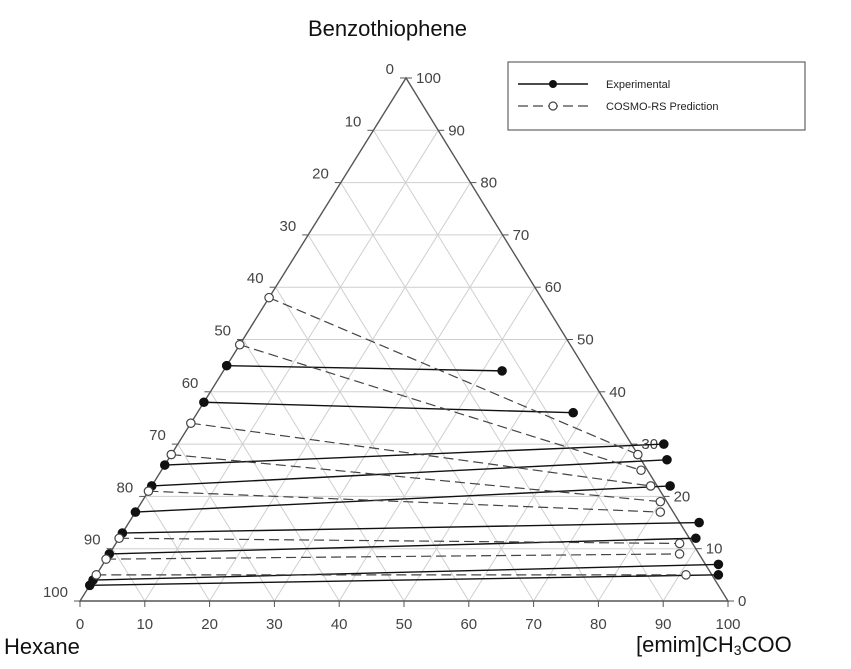  What do you see at coordinates (144, 624) in the screenshot?
I see `tick-label-bottom-10: 10` at bounding box center [144, 624].